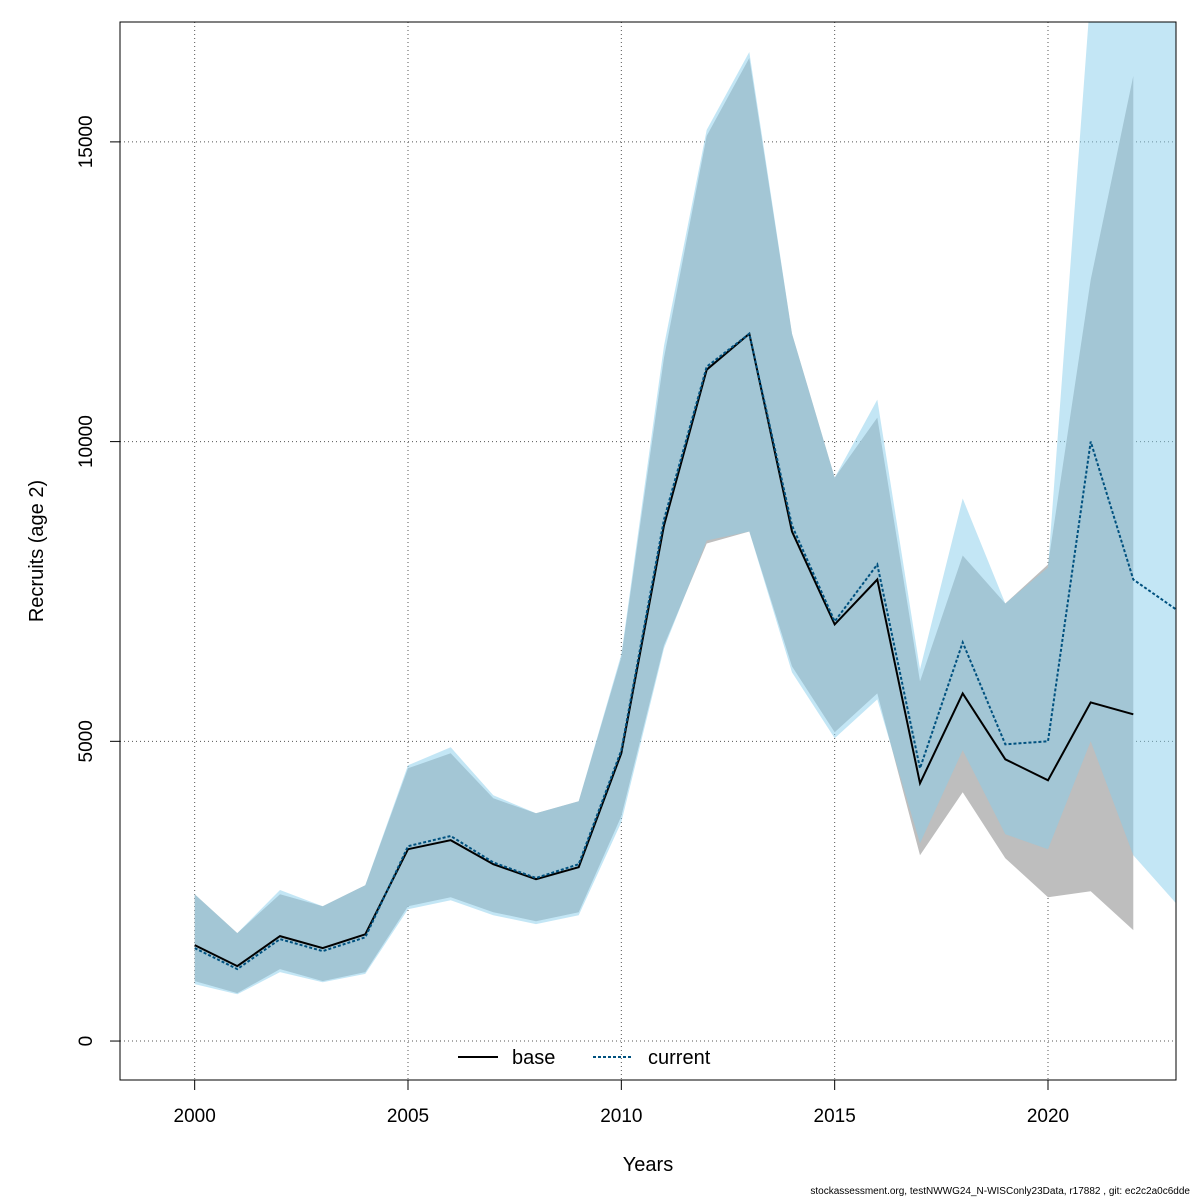 The width and height of the screenshot is (1200, 1200). Describe the element at coordinates (408, 1116) in the screenshot. I see `x-tick-label-2005: 2005` at that location.